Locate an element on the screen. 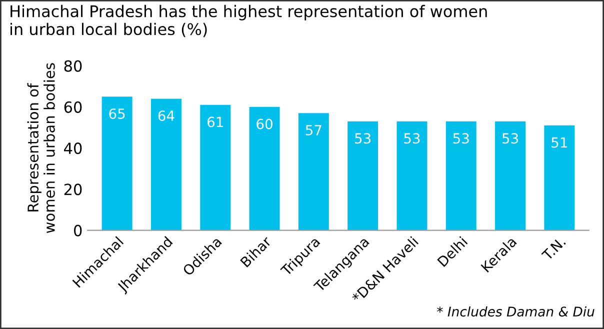 The image size is (604, 329). x-tick-label: T.N. is located at coordinates (553, 249).